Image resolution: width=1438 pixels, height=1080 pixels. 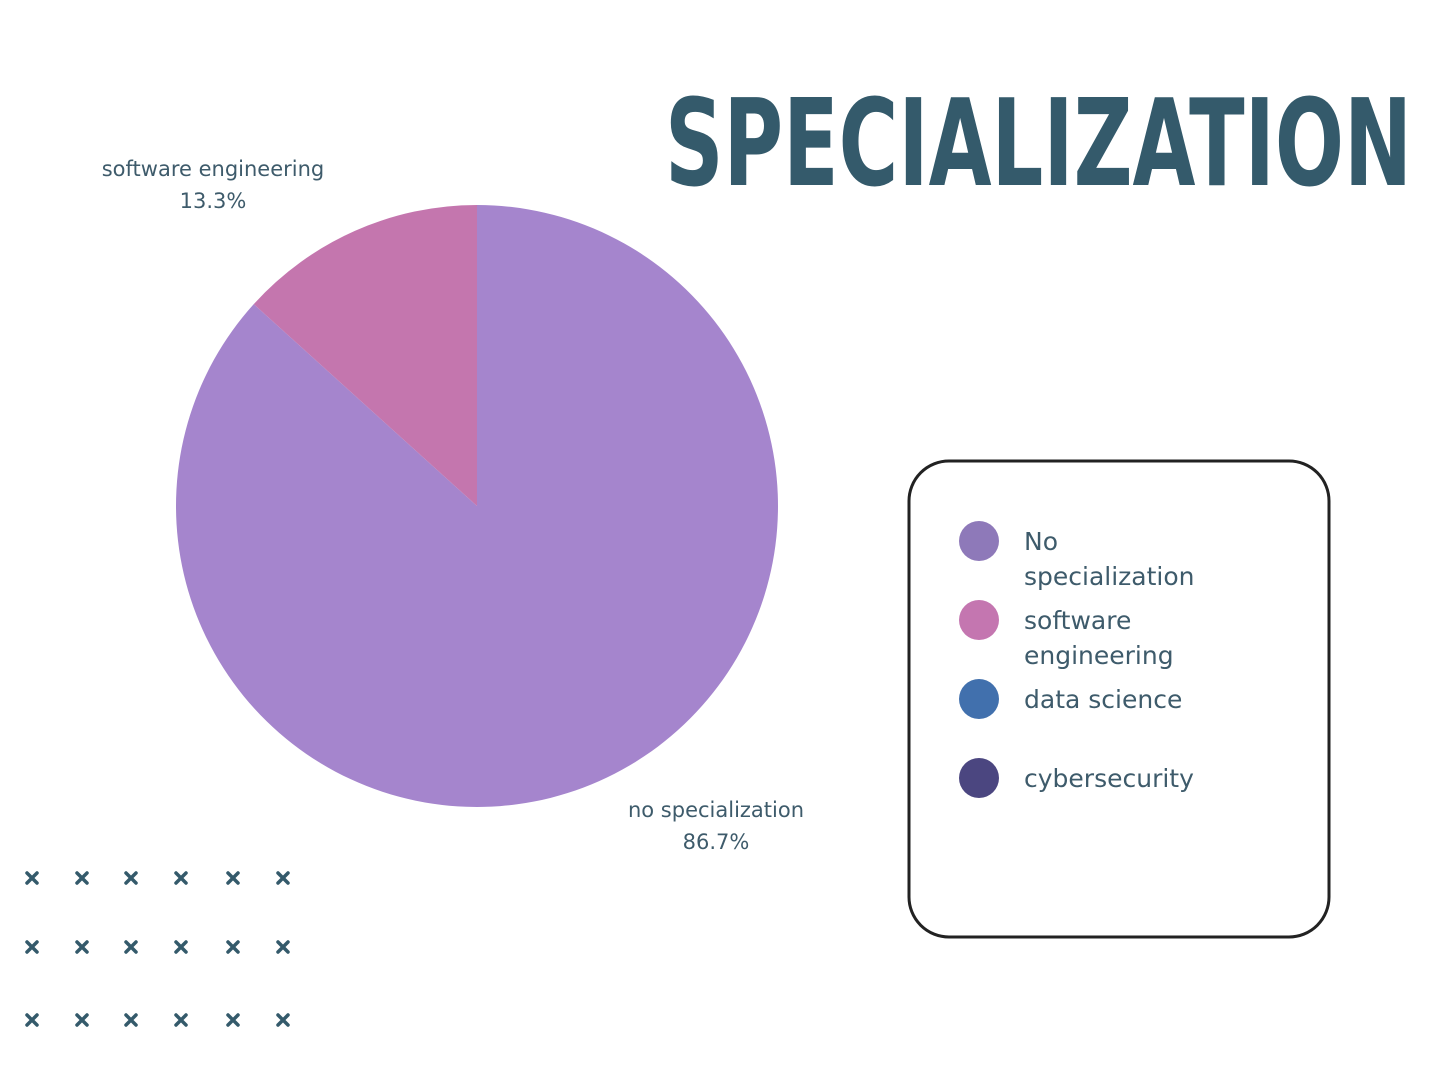 I want to click on chart-title: SPECIALIZATION, so click(x=1038, y=144).